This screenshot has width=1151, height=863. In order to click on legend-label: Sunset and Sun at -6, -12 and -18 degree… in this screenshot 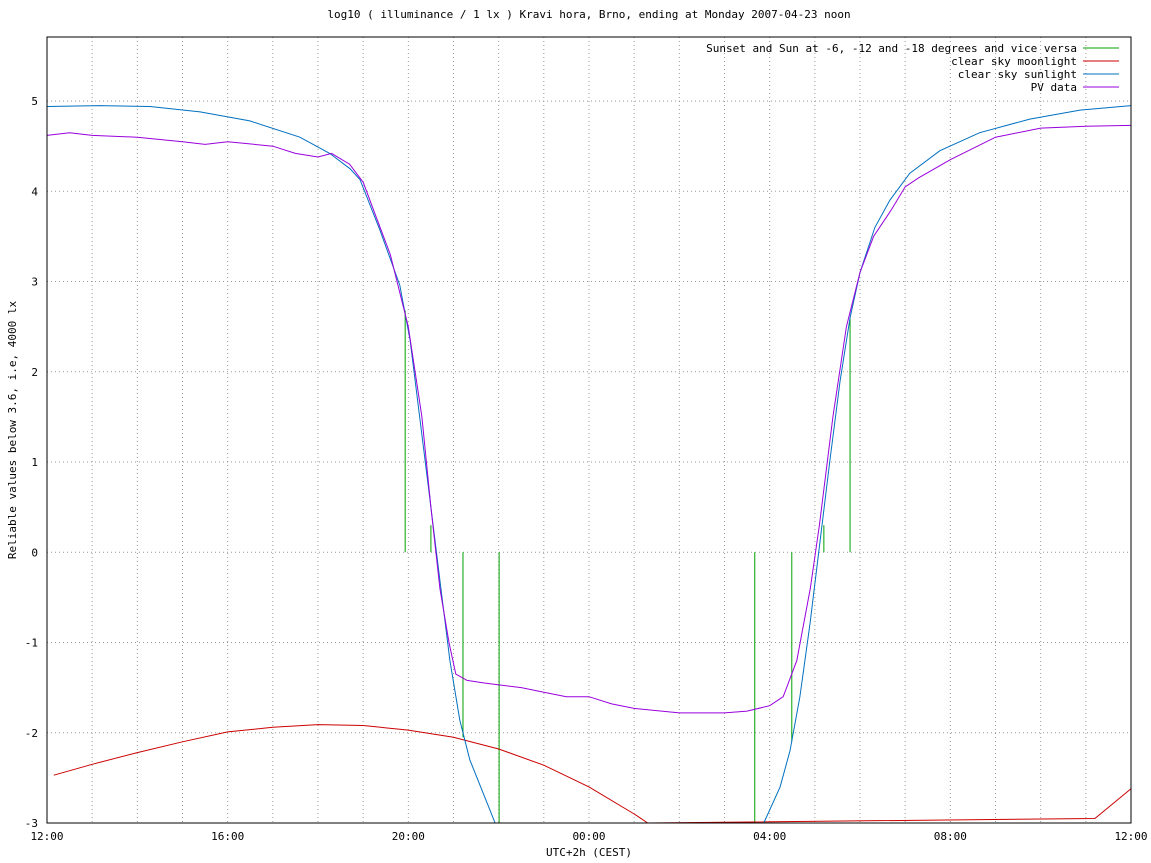, I will do `click(891, 48)`.